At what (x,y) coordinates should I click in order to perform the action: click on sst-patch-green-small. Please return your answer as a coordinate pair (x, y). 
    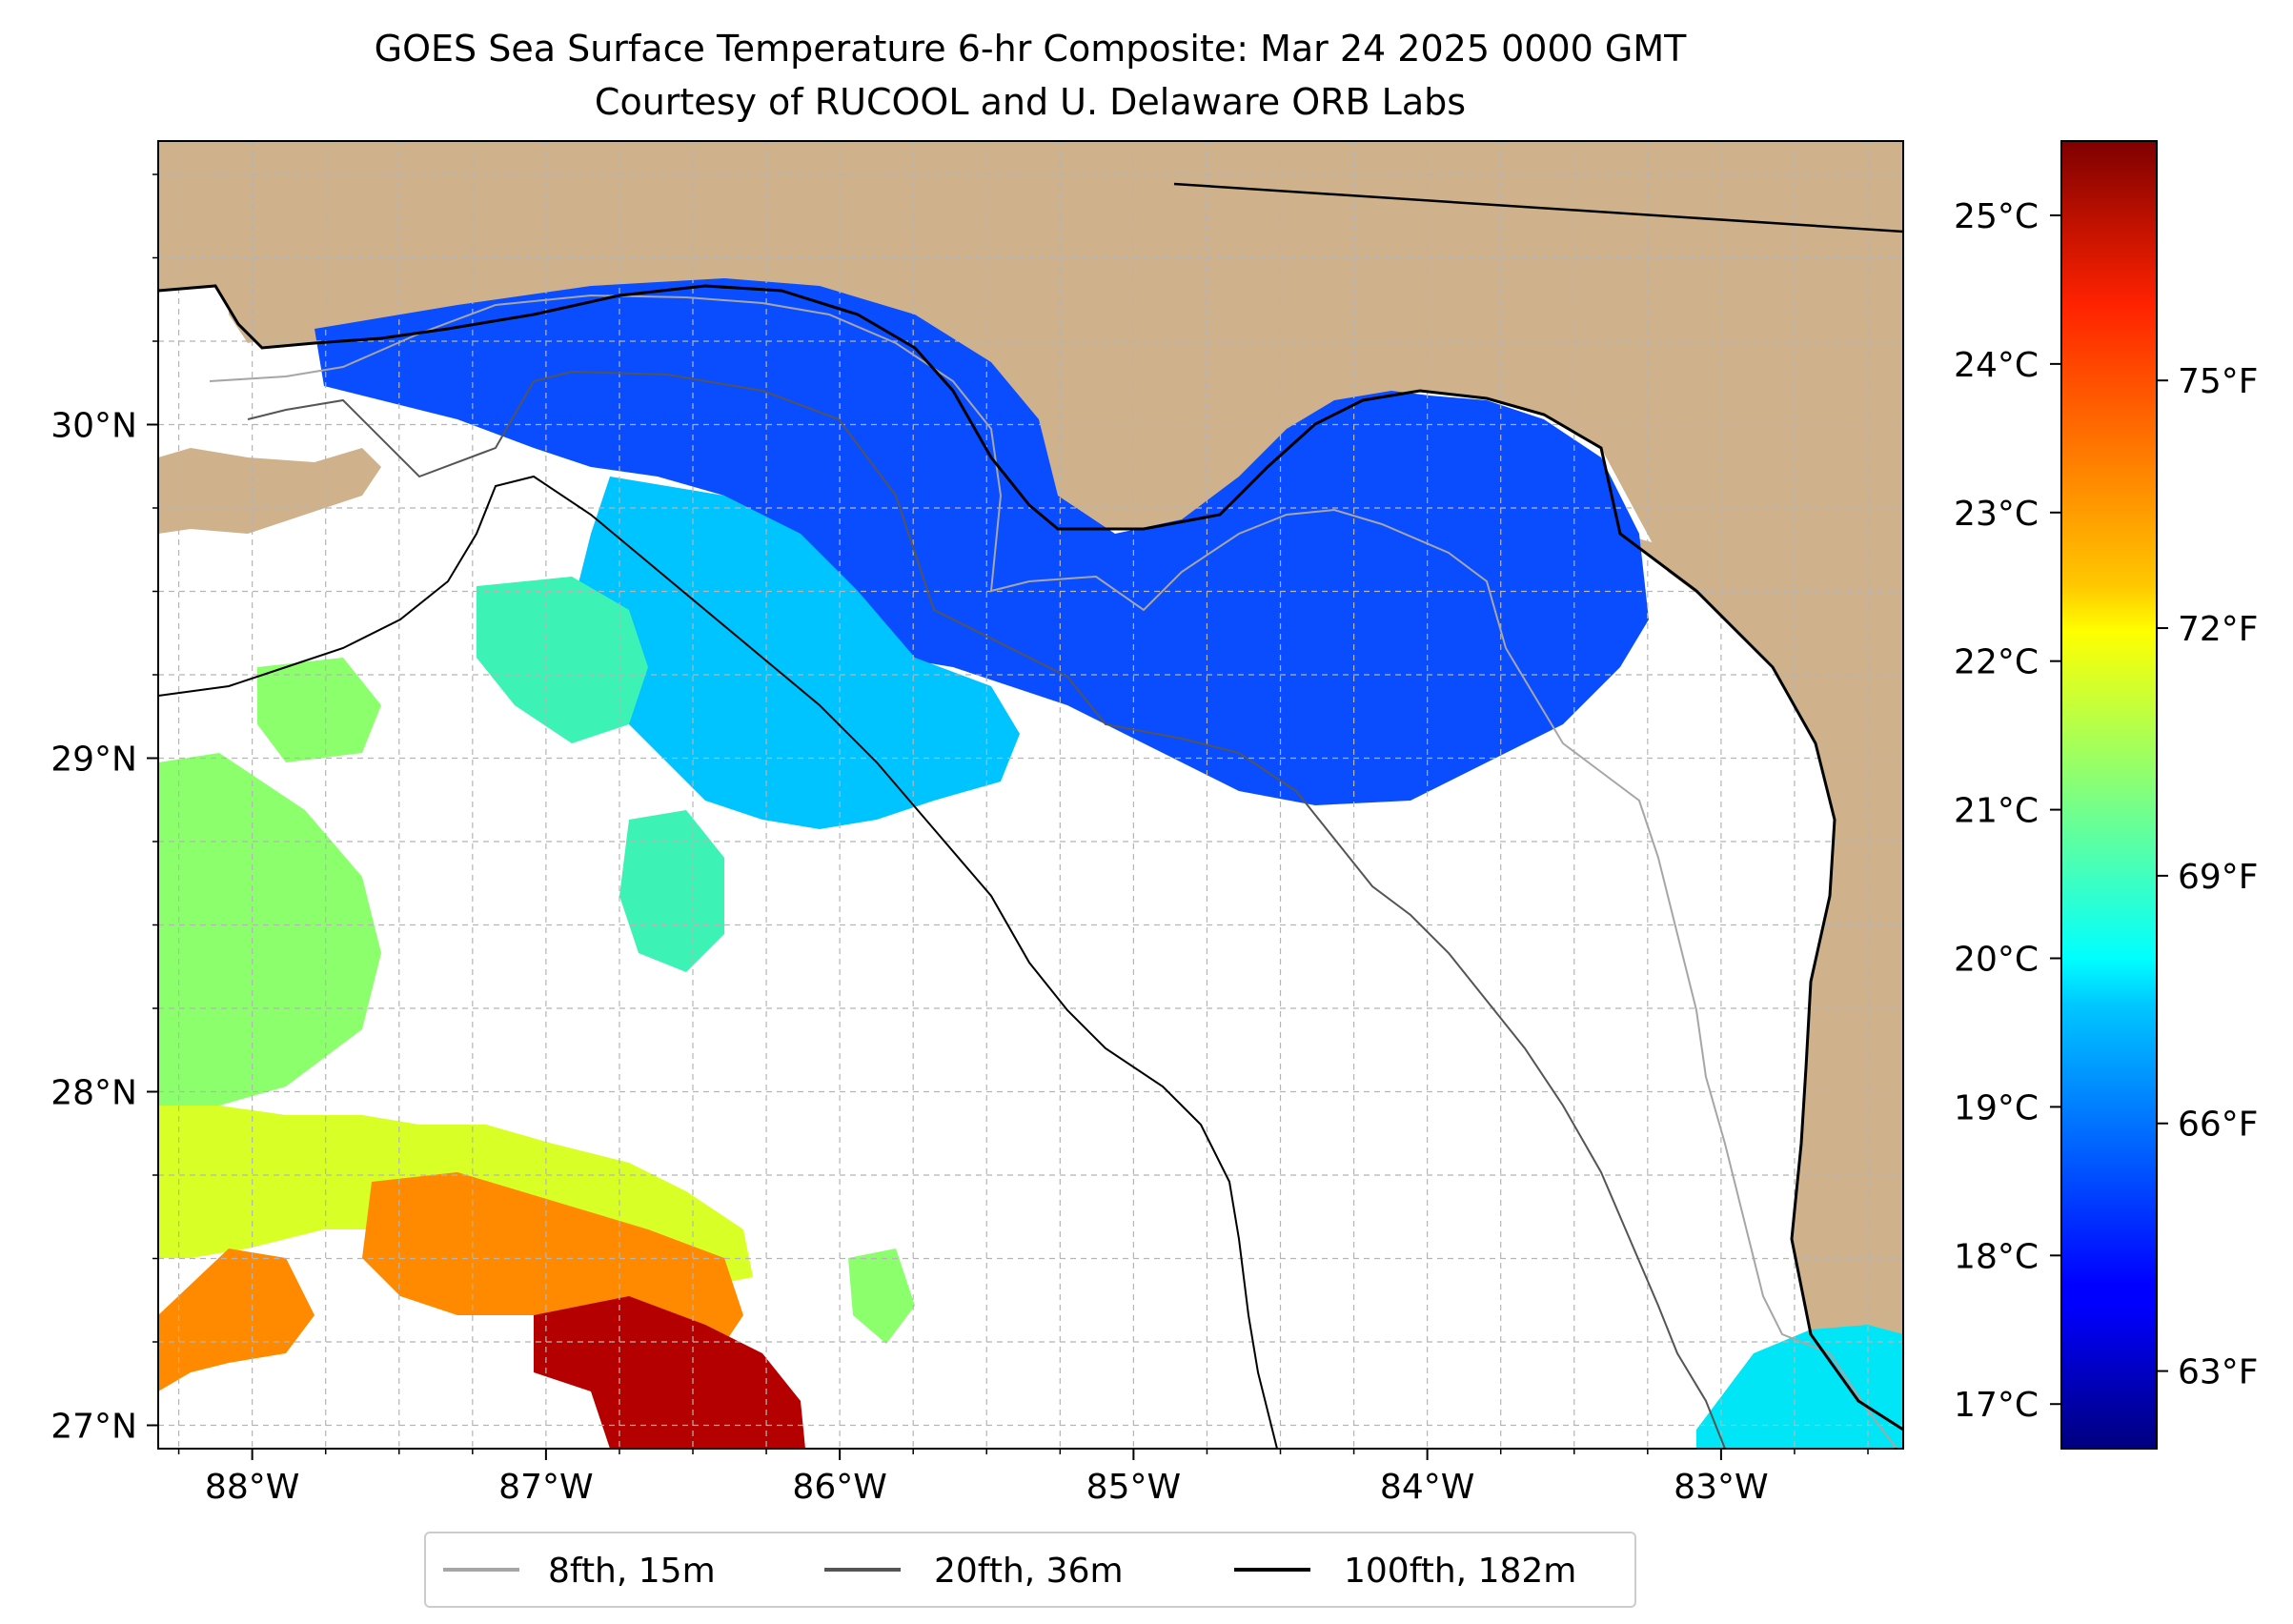
    Looking at the image, I should click on (882, 1296).